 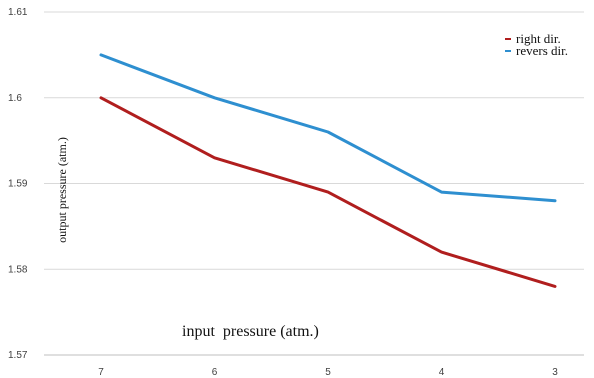 I want to click on x-tick-label: 4, so click(x=442, y=372).